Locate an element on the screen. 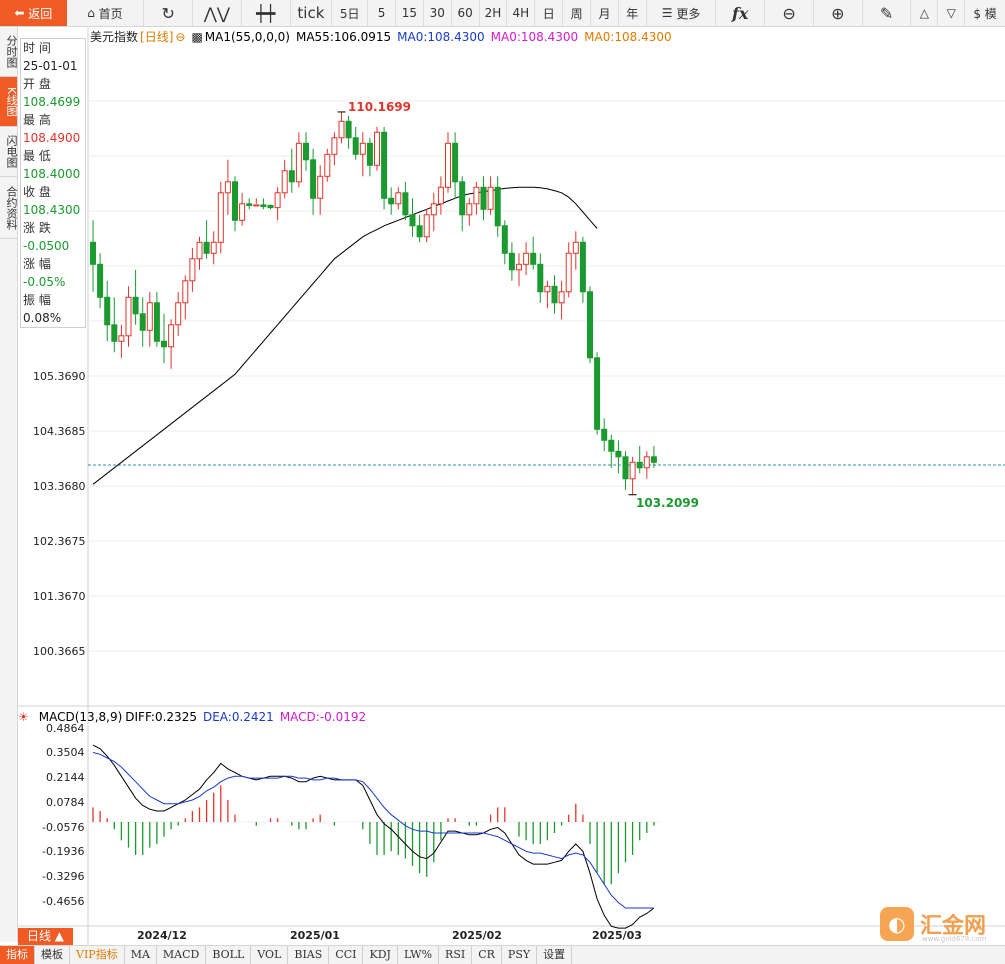 This screenshot has width=1005, height=964. pen-icon: ✎ is located at coordinates (886, 13).